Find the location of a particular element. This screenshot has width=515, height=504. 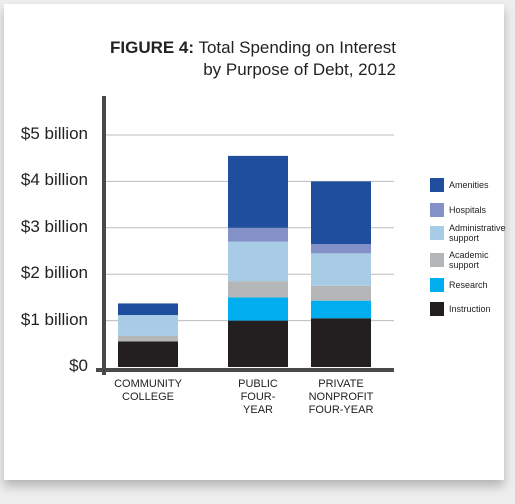

legend-label-1: Hospitals is located at coordinates (468, 210).